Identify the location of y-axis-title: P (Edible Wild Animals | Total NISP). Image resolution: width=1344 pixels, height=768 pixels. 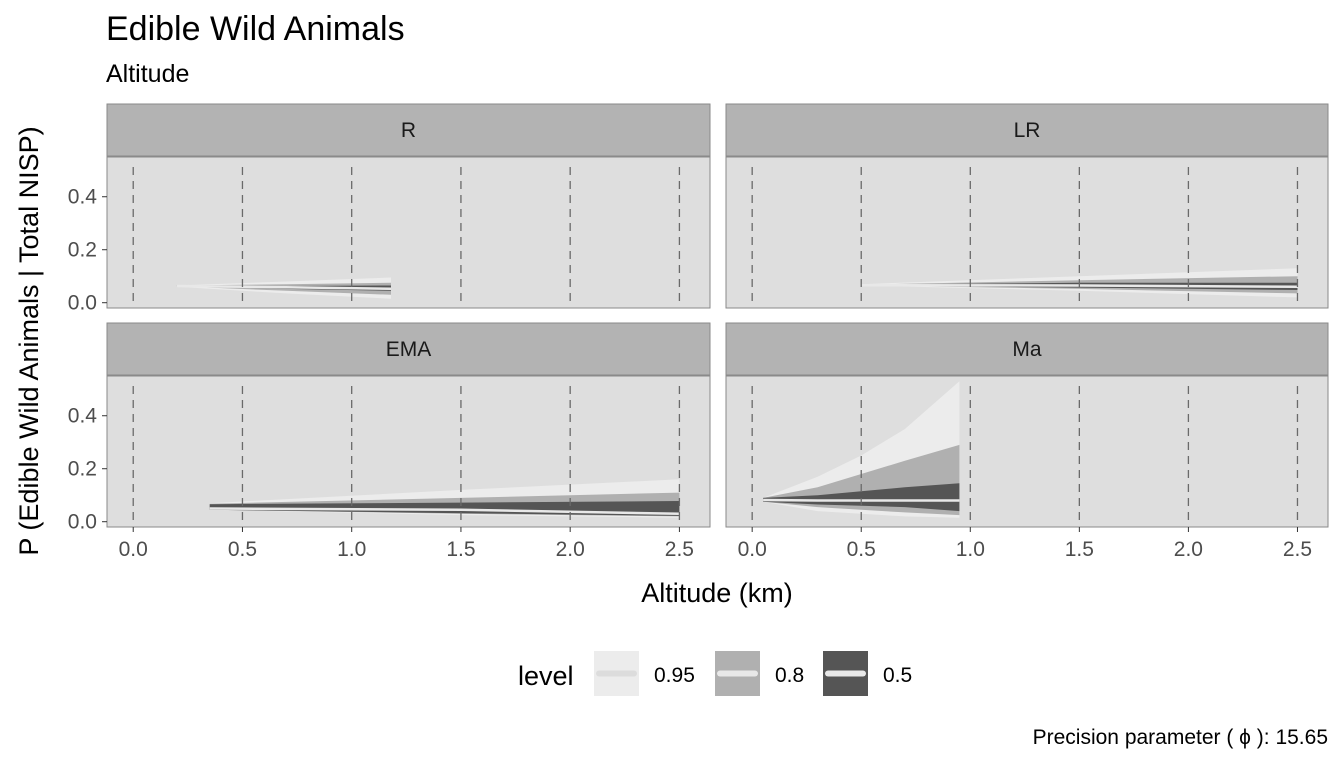
(29, 340).